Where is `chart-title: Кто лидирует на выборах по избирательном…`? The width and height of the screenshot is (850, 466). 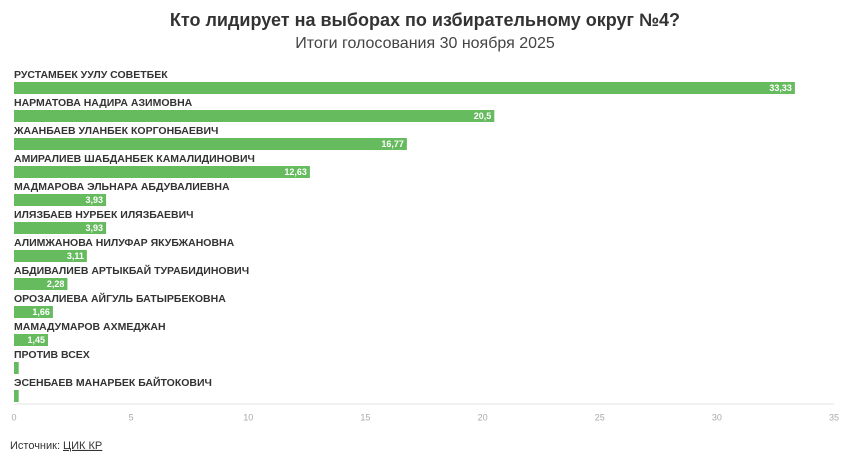
chart-title: Кто лидирует на выборах по избирательном… is located at coordinates (425, 20).